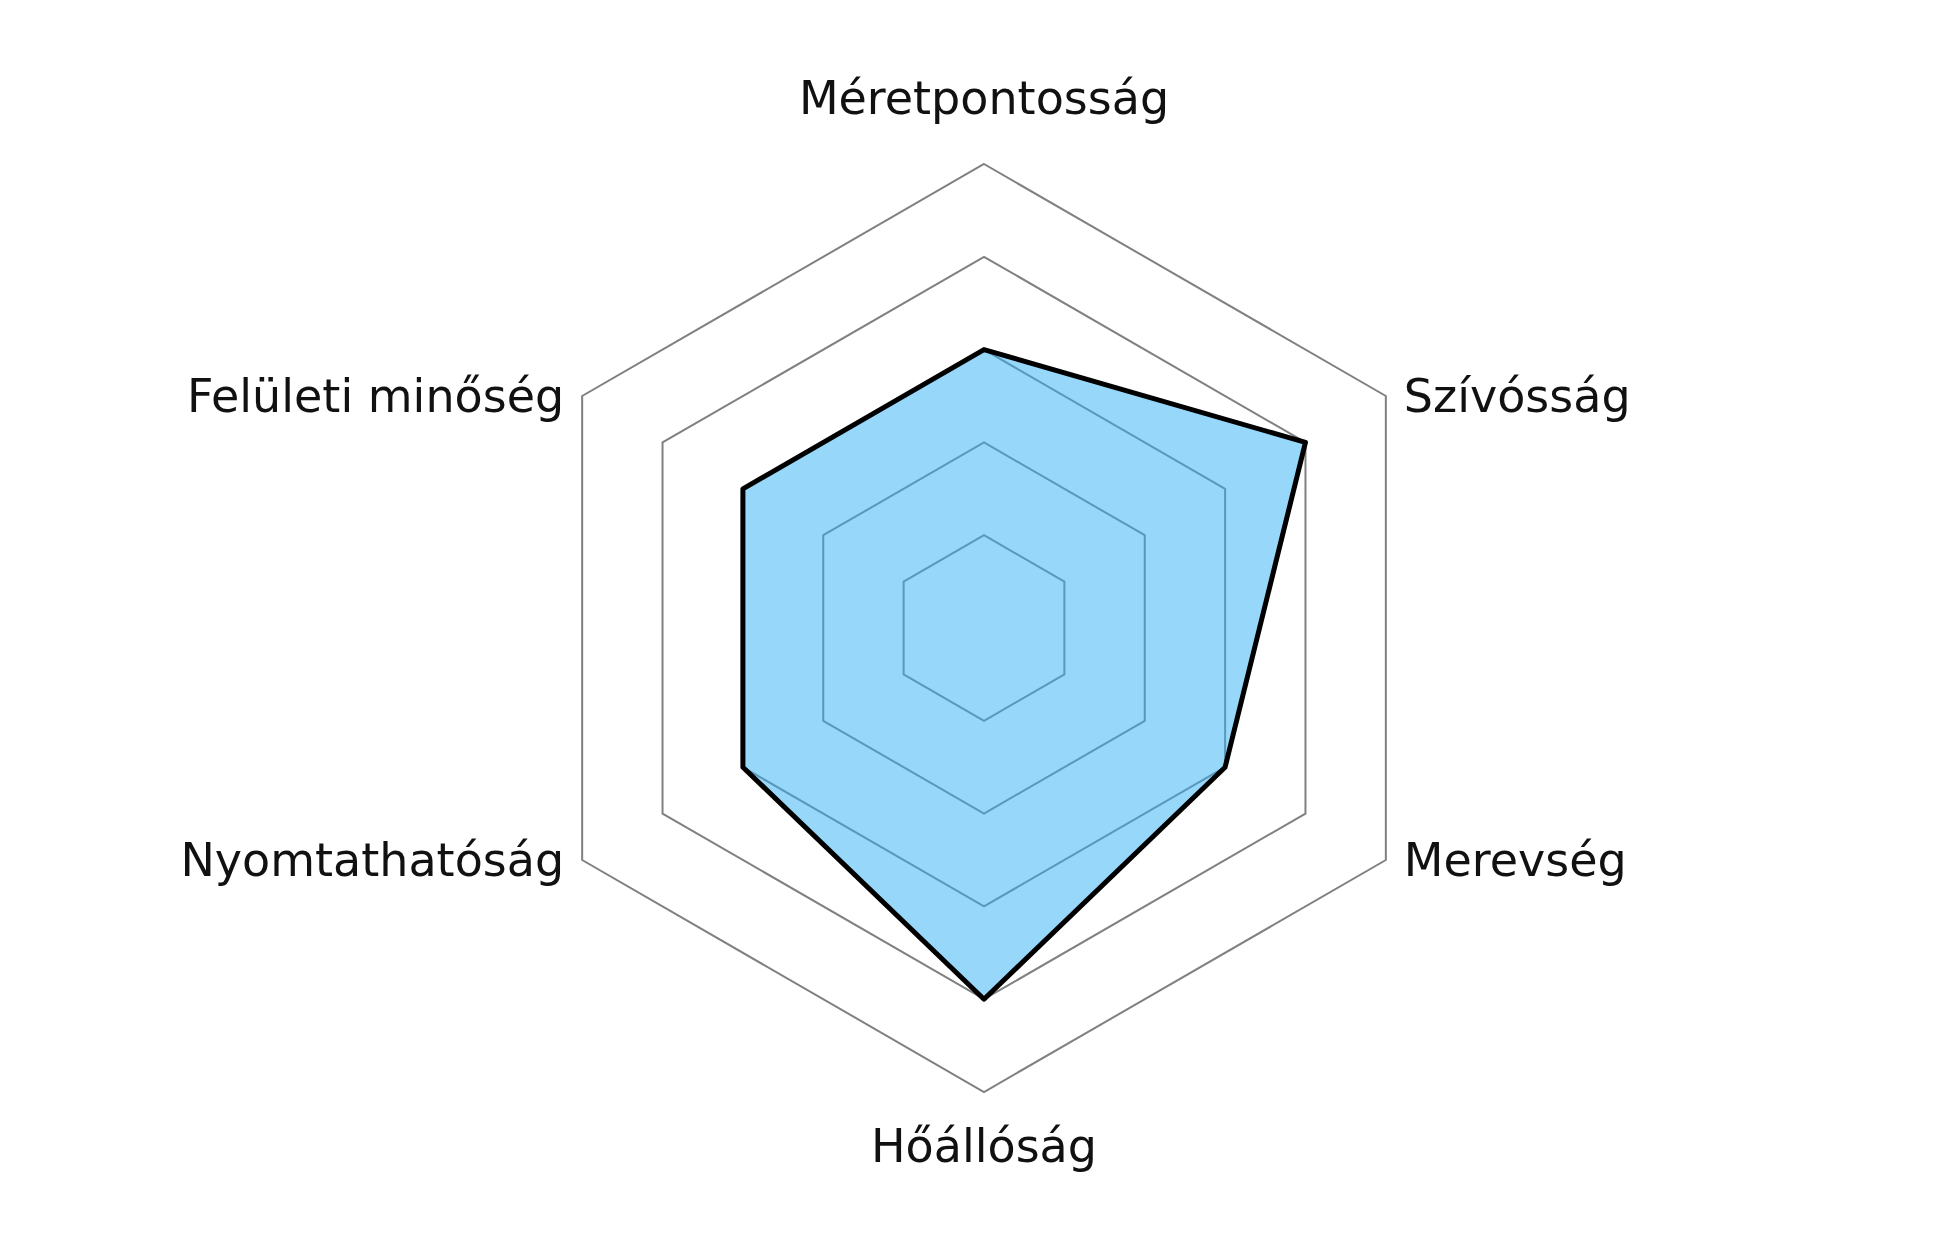 The width and height of the screenshot is (1949, 1248). What do you see at coordinates (984, 1146) in the screenshot?
I see `spoke-label: Hőállóság` at bounding box center [984, 1146].